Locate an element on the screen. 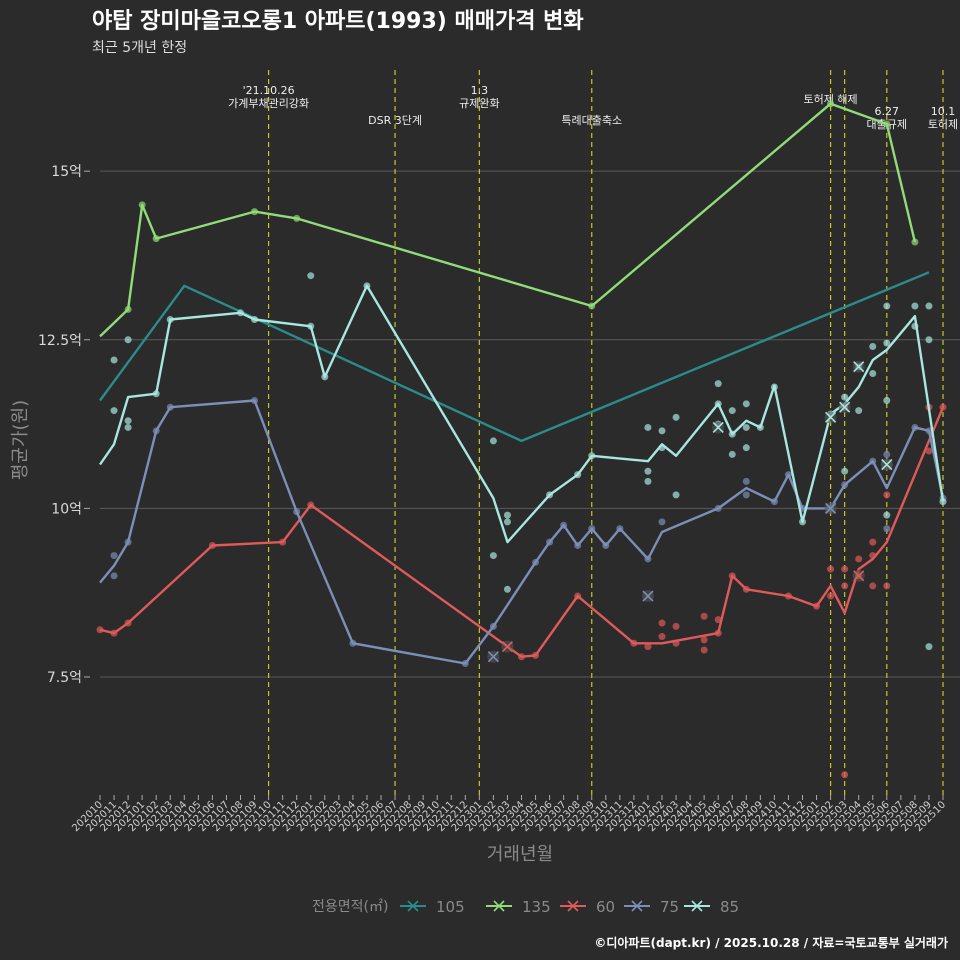 The image size is (960, 960). event-label-line: 특례대출축소 is located at coordinates (591, 120).